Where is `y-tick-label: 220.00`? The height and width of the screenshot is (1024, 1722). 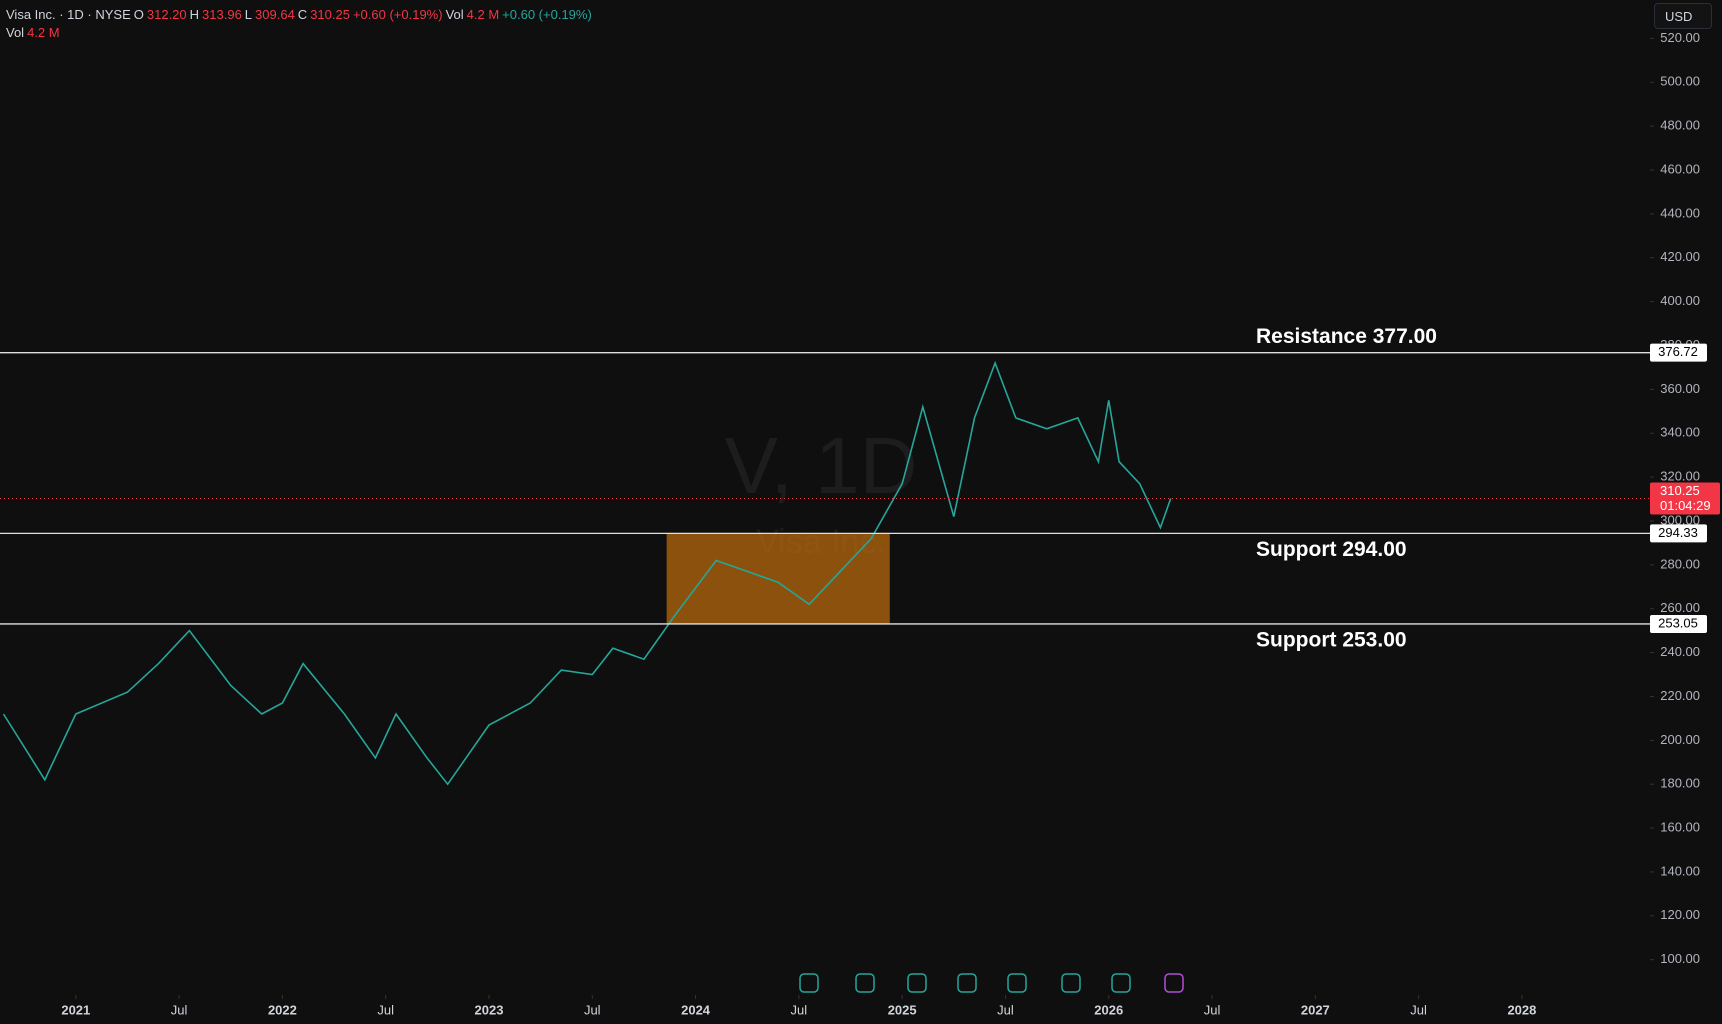 y-tick-label: 220.00 is located at coordinates (1680, 695).